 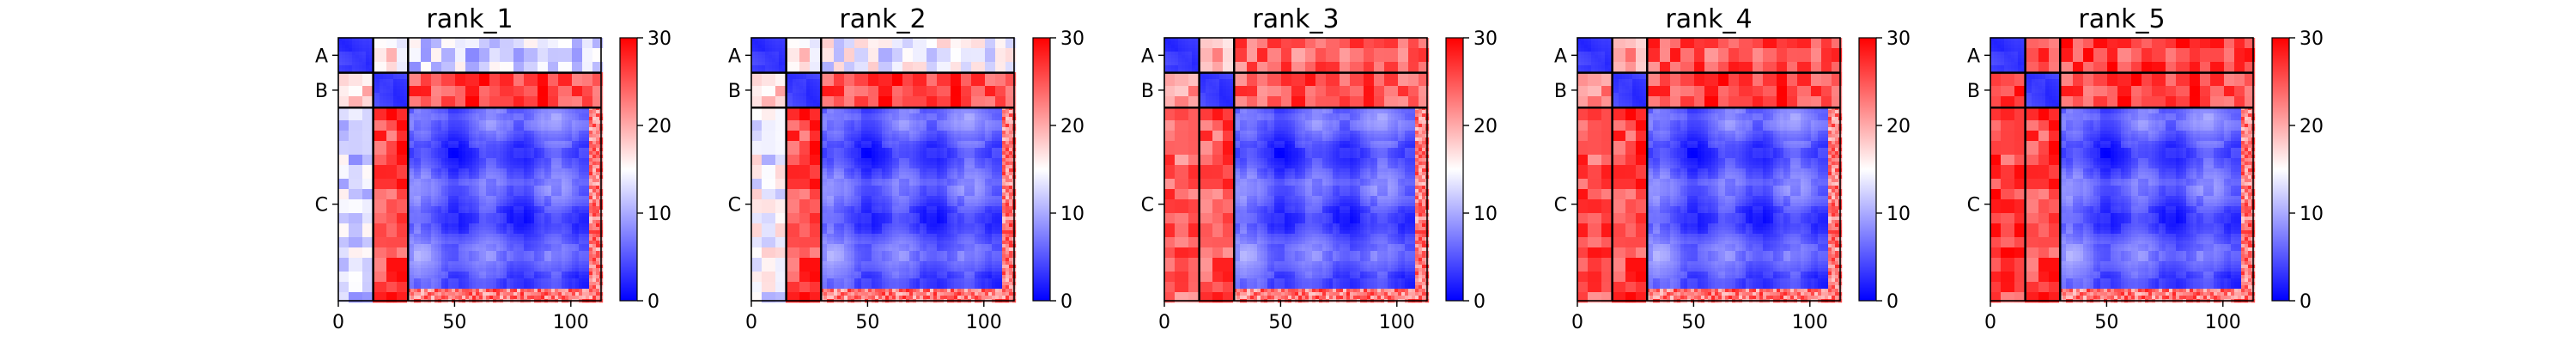 What do you see at coordinates (470, 19) in the screenshot?
I see `panel-title: rank_1` at bounding box center [470, 19].